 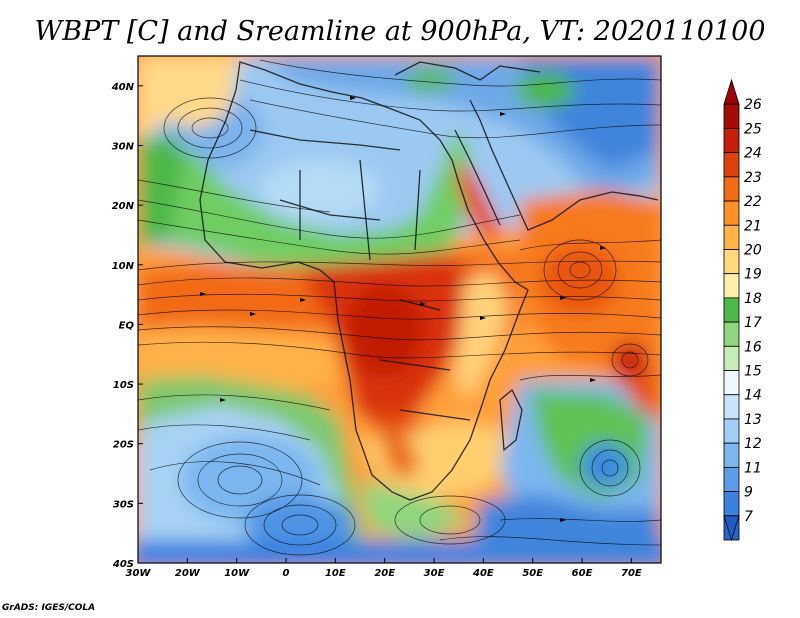 What do you see at coordinates (753, 420) in the screenshot?
I see `colorbar-label: 13` at bounding box center [753, 420].